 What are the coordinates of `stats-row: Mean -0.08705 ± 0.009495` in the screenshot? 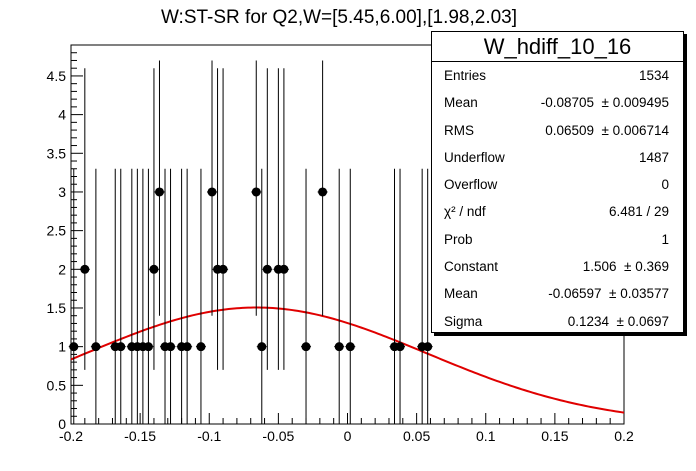 It's located at (557, 102).